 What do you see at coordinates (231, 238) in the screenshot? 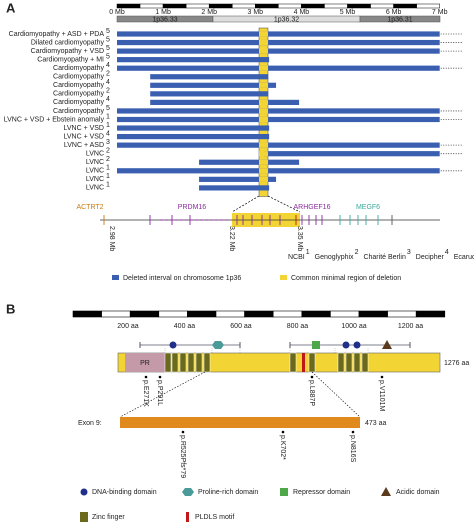
I see `position-label: 3.22 Mb` at bounding box center [231, 238].